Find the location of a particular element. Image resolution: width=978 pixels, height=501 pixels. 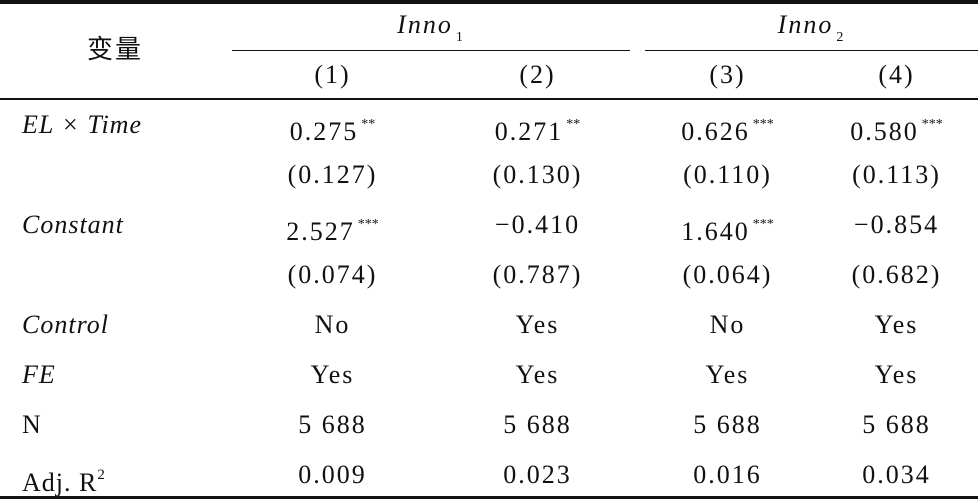

bottom-rule is located at coordinates (489, 497).